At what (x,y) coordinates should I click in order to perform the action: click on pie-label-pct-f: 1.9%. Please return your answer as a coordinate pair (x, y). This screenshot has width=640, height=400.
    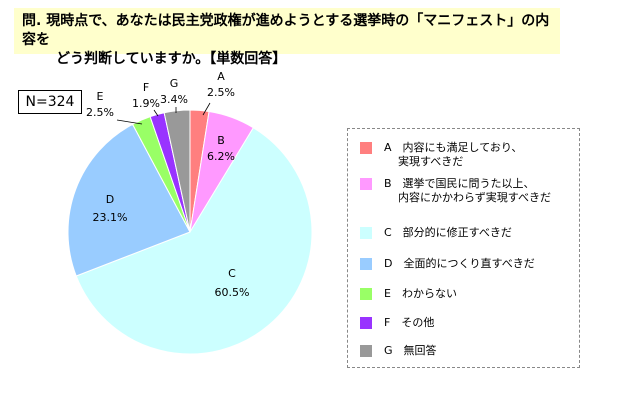
    Looking at the image, I should click on (146, 103).